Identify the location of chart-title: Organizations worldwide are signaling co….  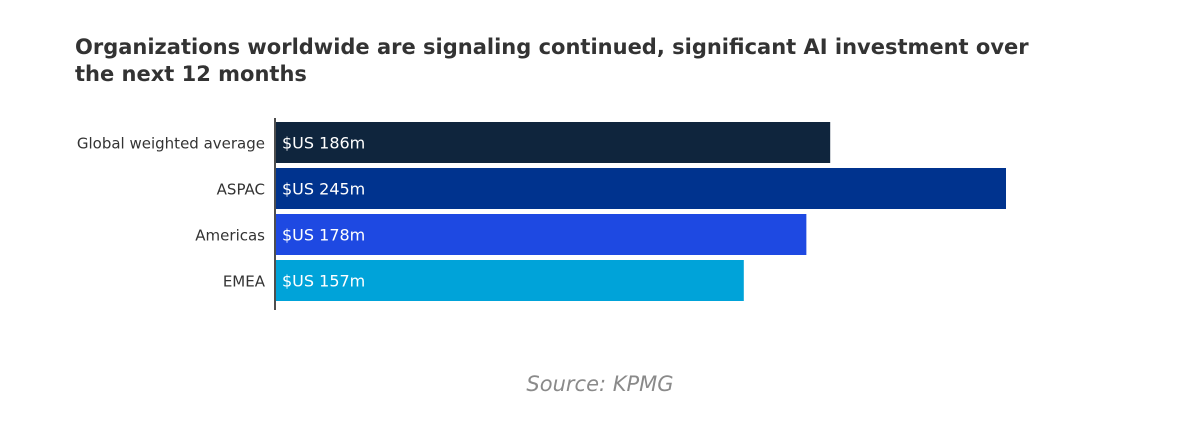
(552, 60).